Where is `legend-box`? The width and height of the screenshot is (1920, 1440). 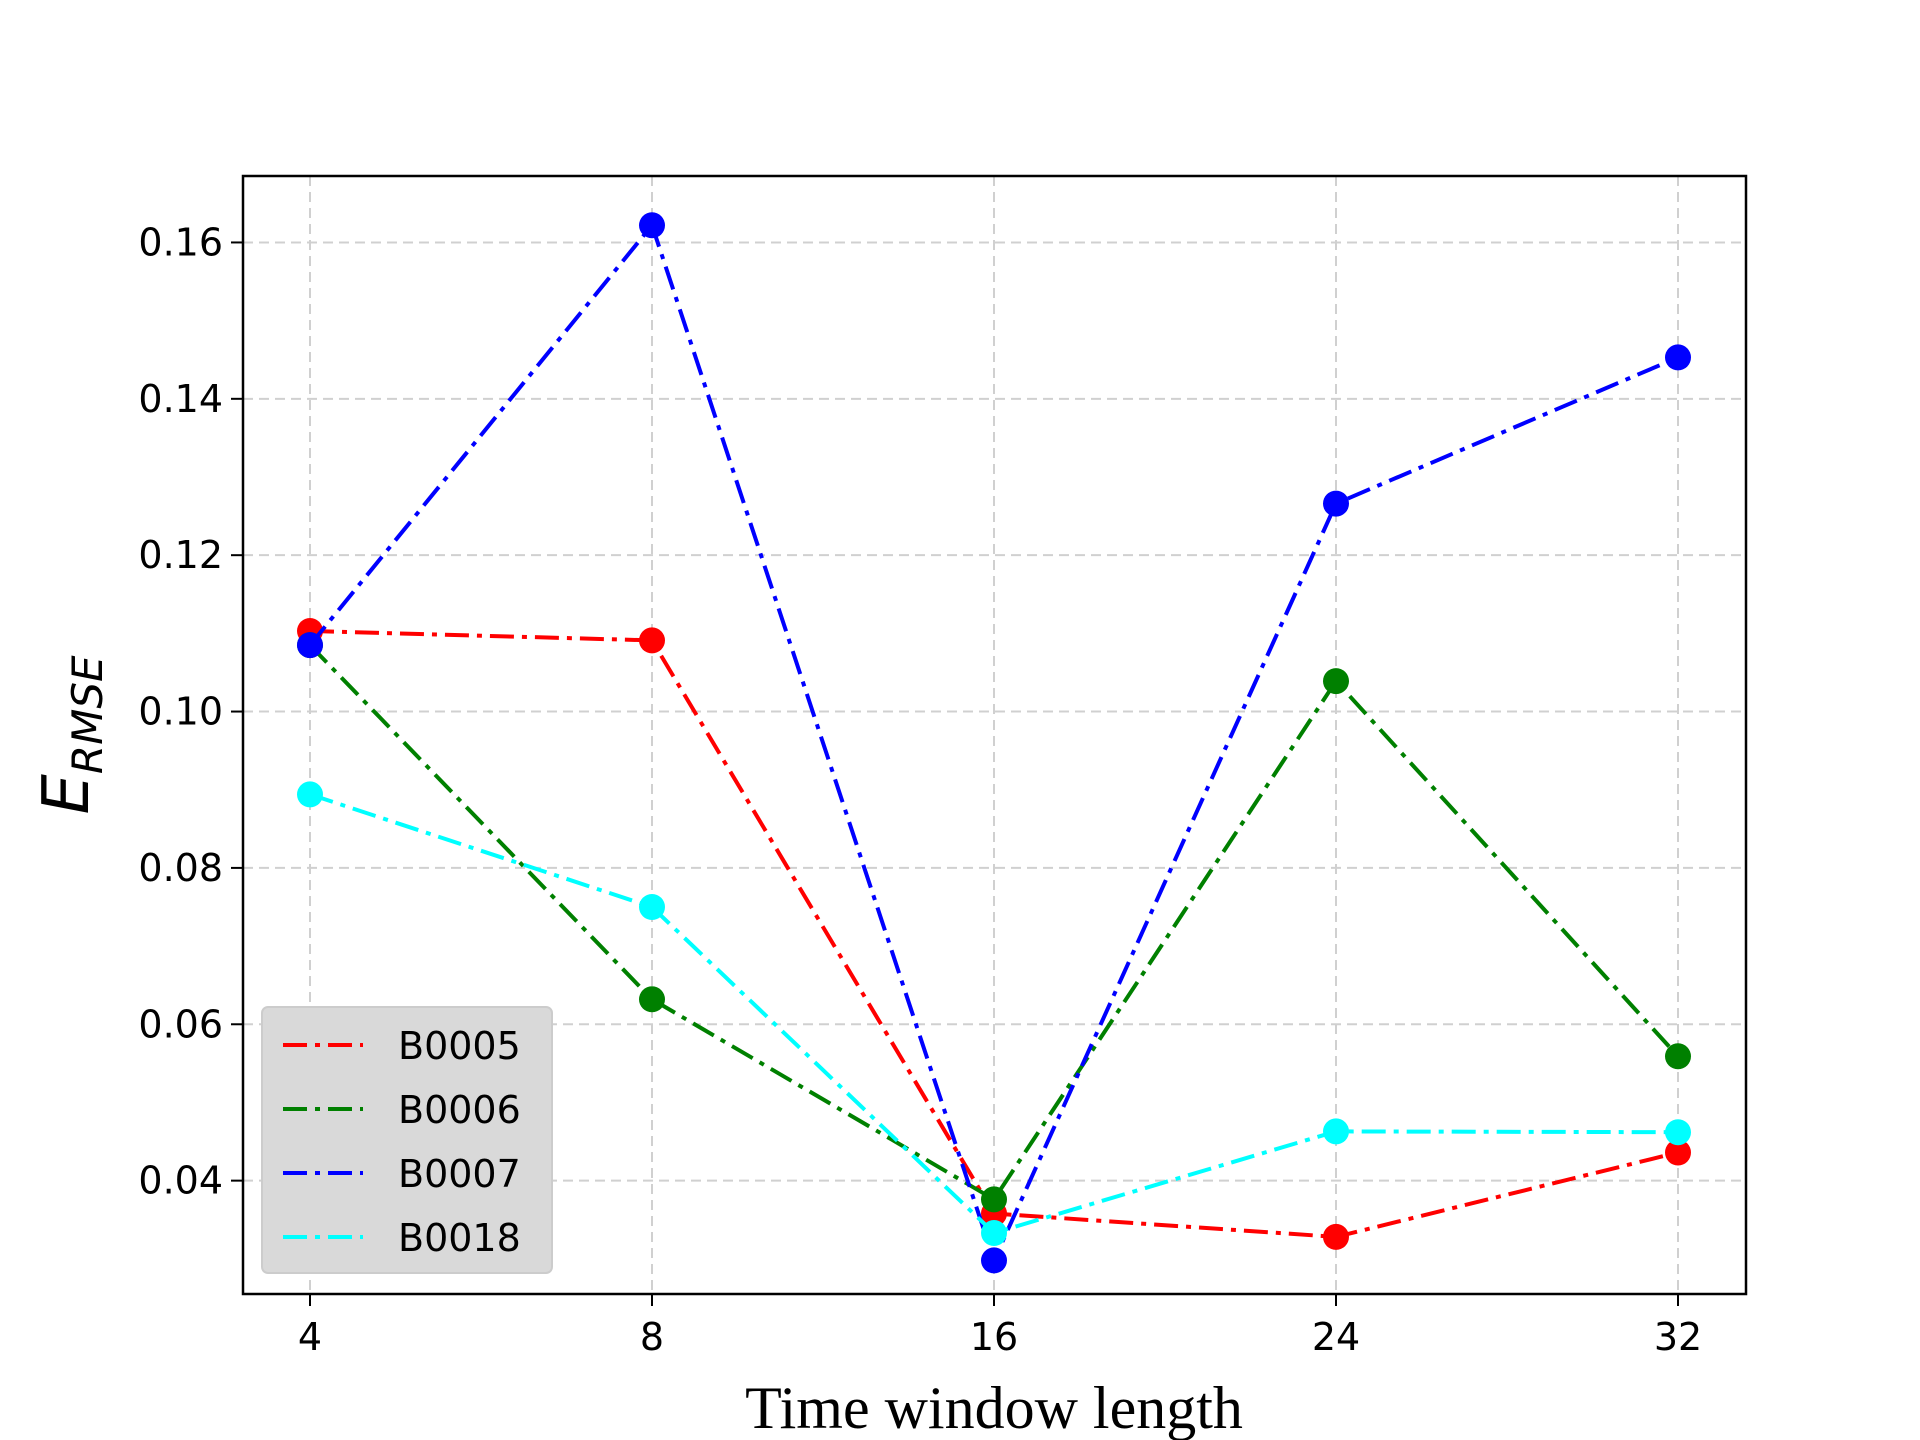 legend-box is located at coordinates (407, 1140).